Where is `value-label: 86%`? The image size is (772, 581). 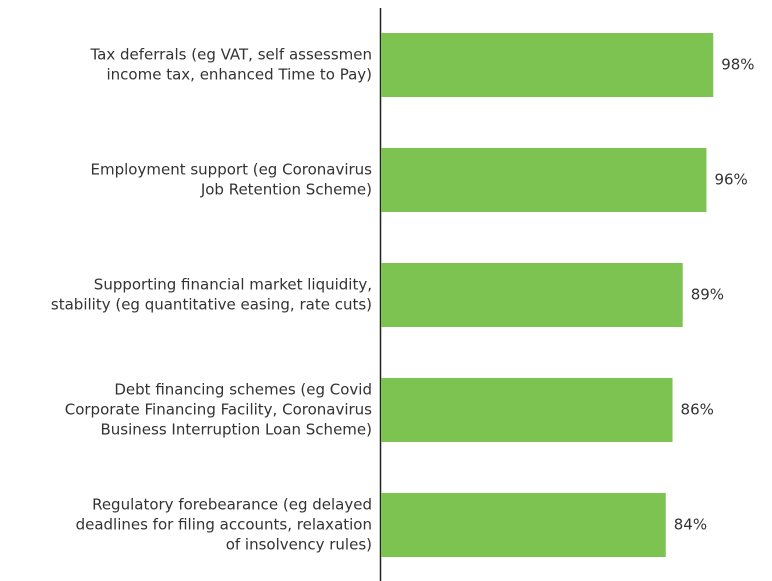 value-label: 86% is located at coordinates (697, 410).